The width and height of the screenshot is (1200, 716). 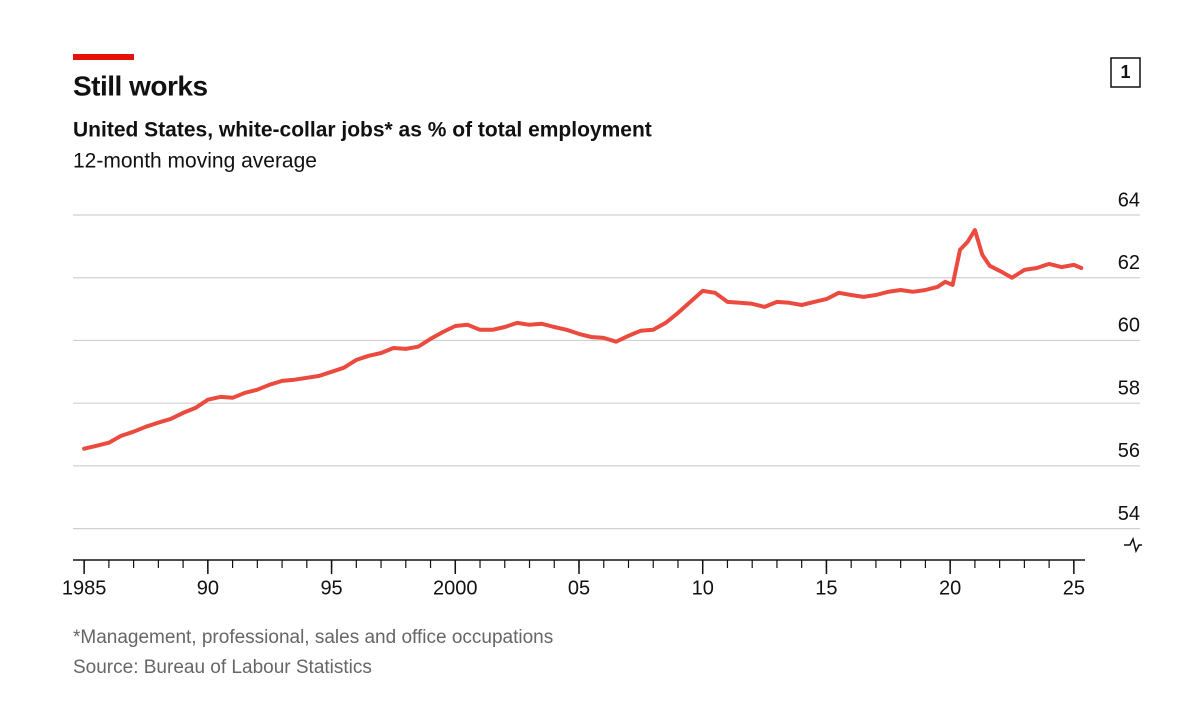 What do you see at coordinates (103, 57) in the screenshot?
I see `accent-bar` at bounding box center [103, 57].